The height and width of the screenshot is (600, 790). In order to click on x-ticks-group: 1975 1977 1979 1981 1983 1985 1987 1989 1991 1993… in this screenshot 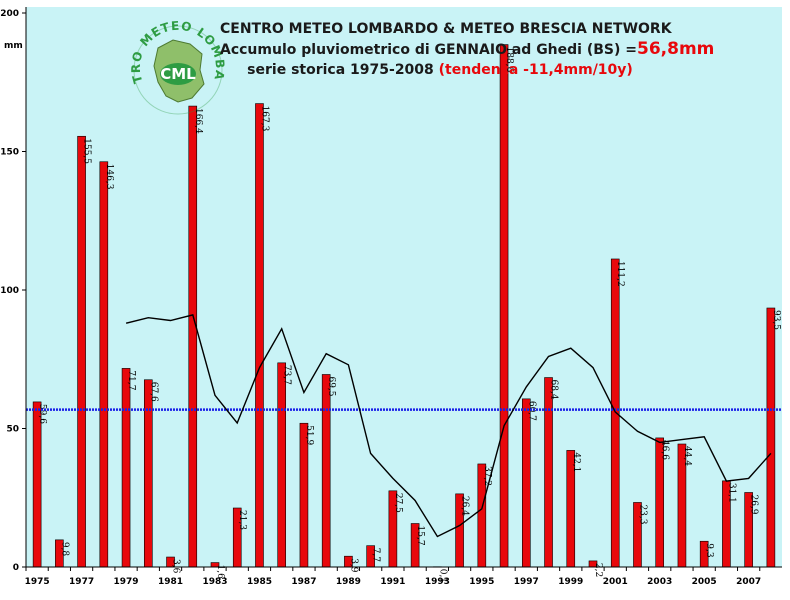, I will do `click(393, 577)`.